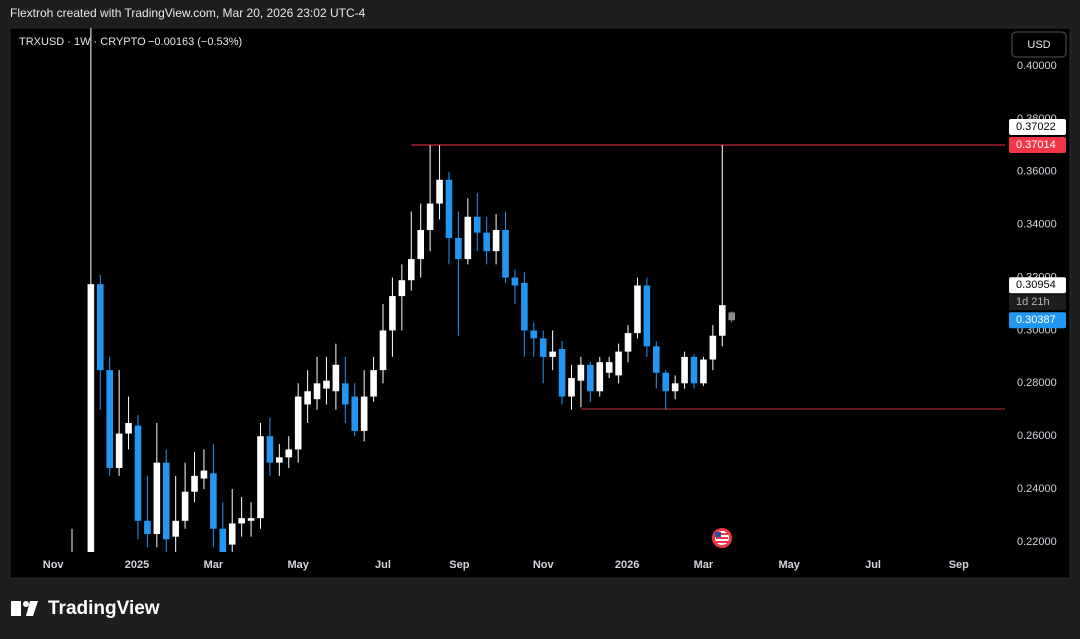 The image size is (1080, 639). I want to click on y-tick-label: 0.28000, so click(1037, 383).